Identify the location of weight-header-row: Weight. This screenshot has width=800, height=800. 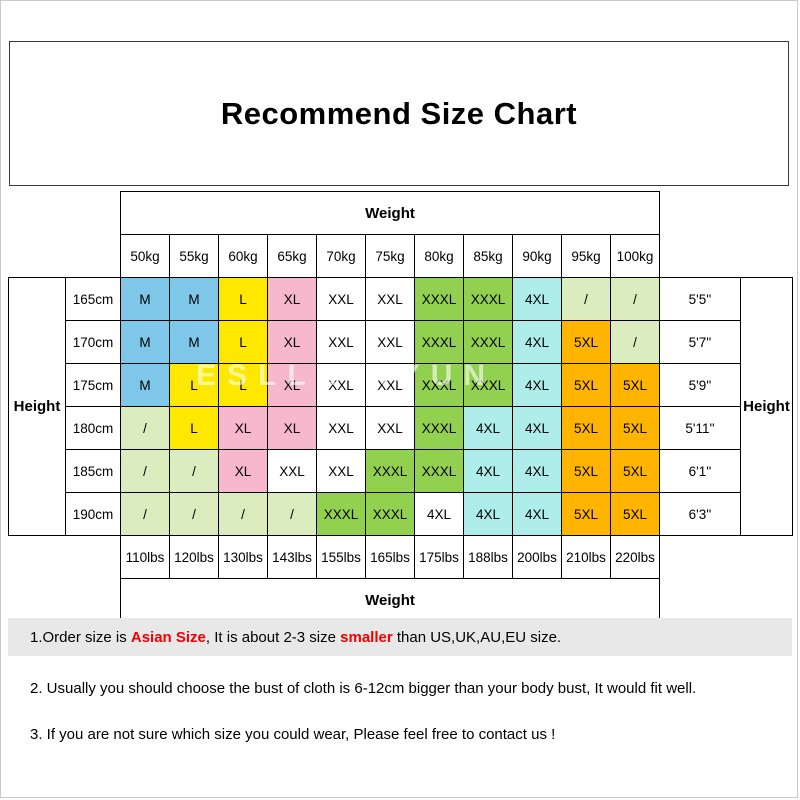
(400, 213).